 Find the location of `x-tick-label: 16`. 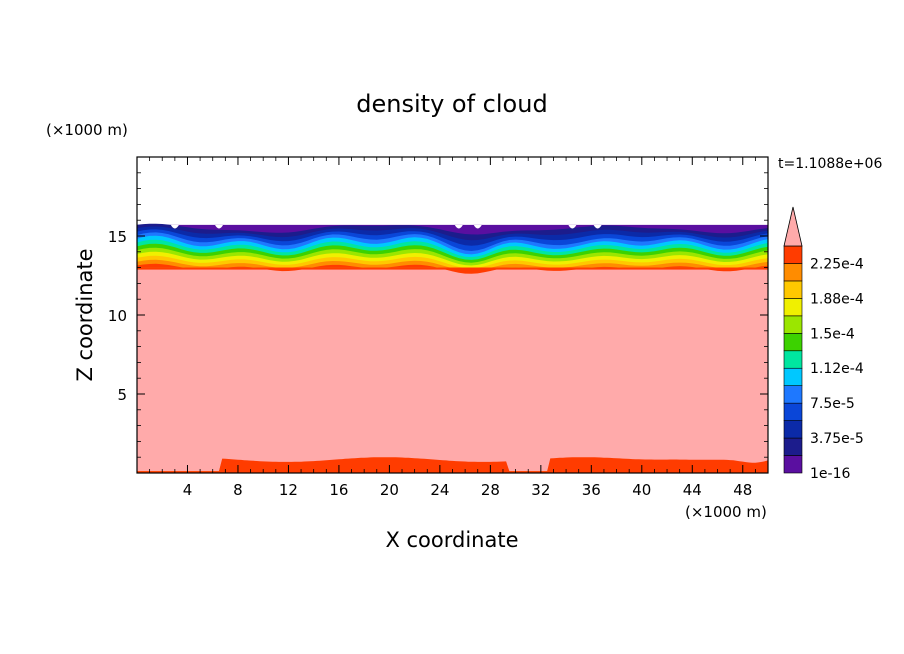

x-tick-label: 16 is located at coordinates (338, 490).